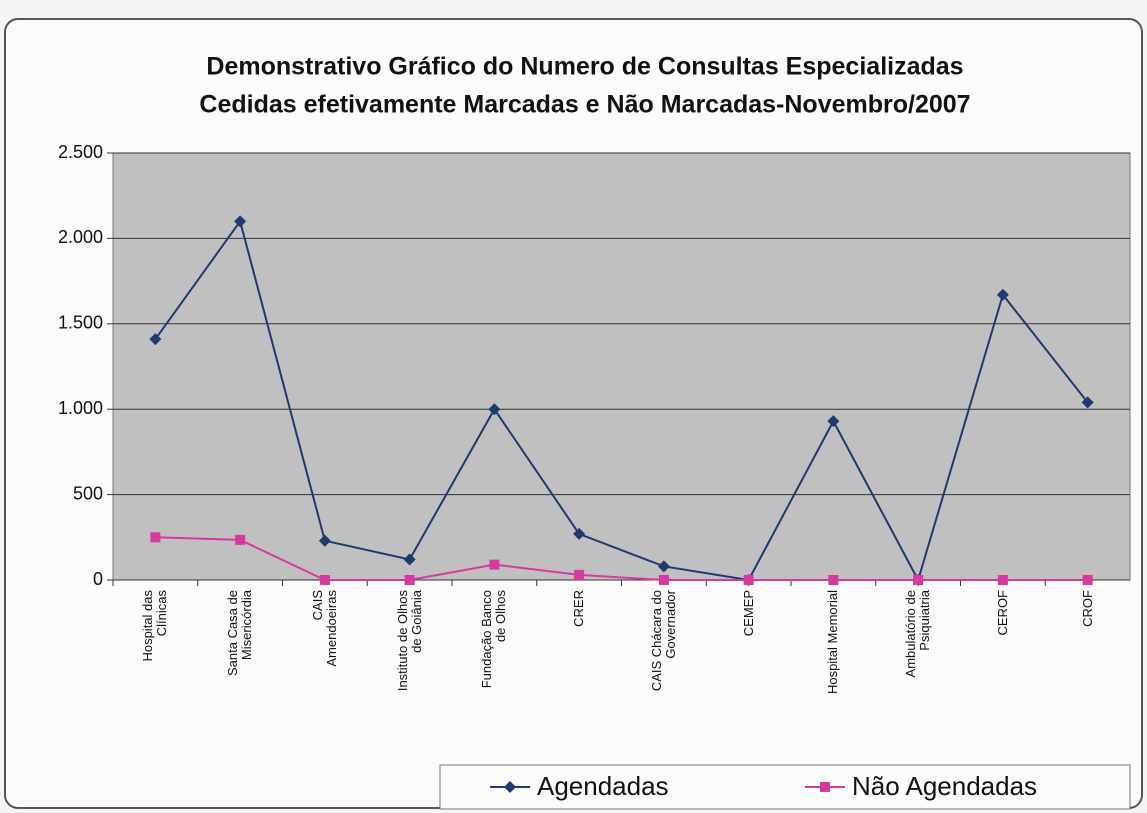 Image resolution: width=1147 pixels, height=813 pixels. What do you see at coordinates (80, 237) in the screenshot?
I see `y-tick-label: 2.000` at bounding box center [80, 237].